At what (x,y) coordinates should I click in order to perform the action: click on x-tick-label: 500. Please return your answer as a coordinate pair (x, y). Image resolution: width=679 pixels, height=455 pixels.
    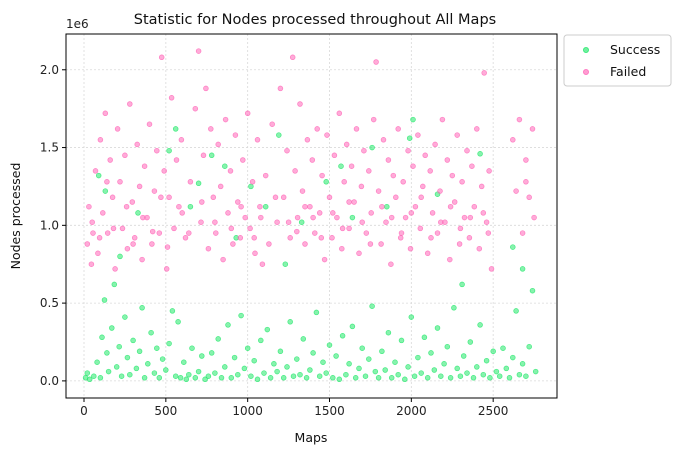
    Looking at the image, I should click on (165, 411).